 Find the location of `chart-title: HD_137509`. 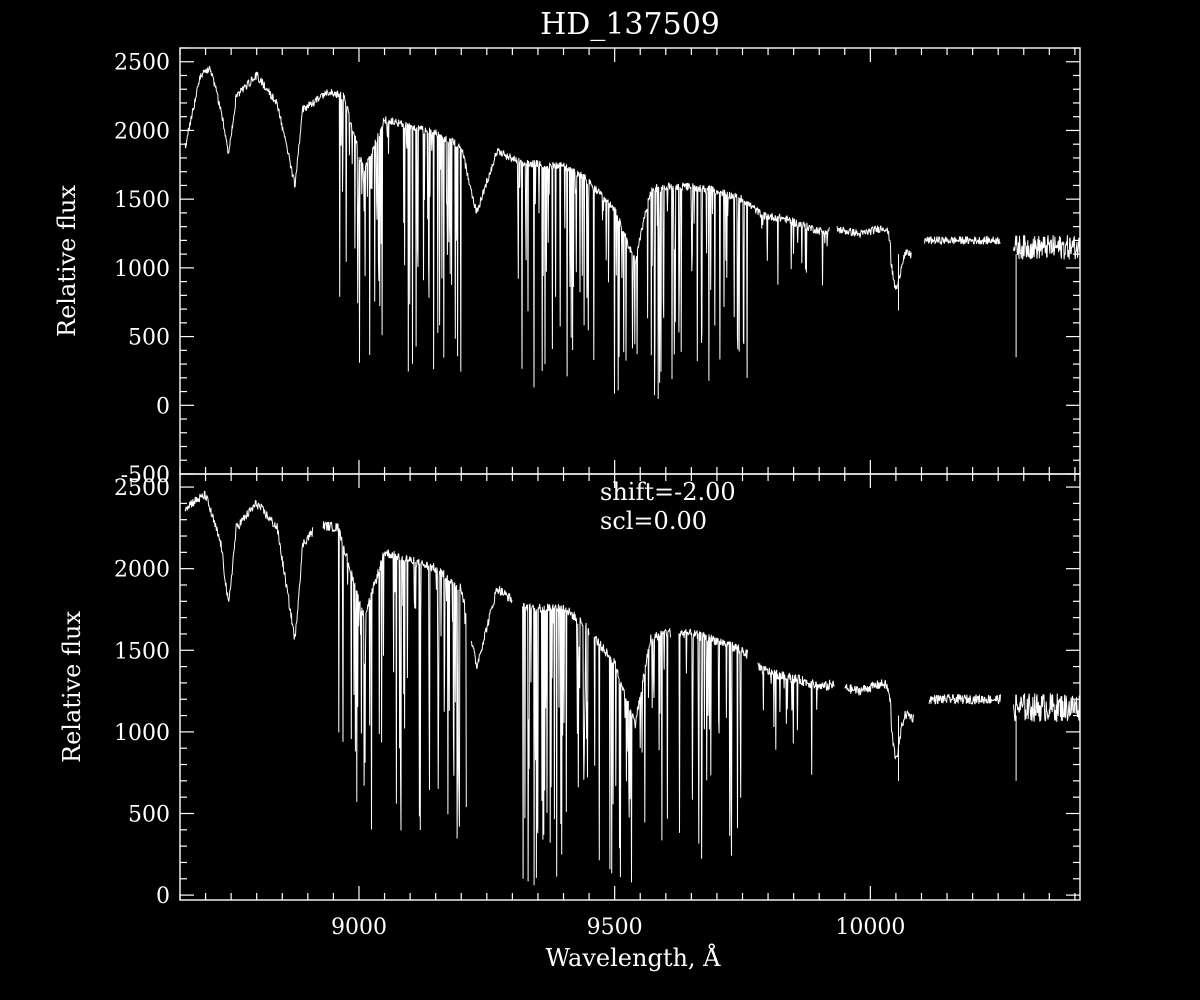

chart-title: HD_137509 is located at coordinates (630, 24).